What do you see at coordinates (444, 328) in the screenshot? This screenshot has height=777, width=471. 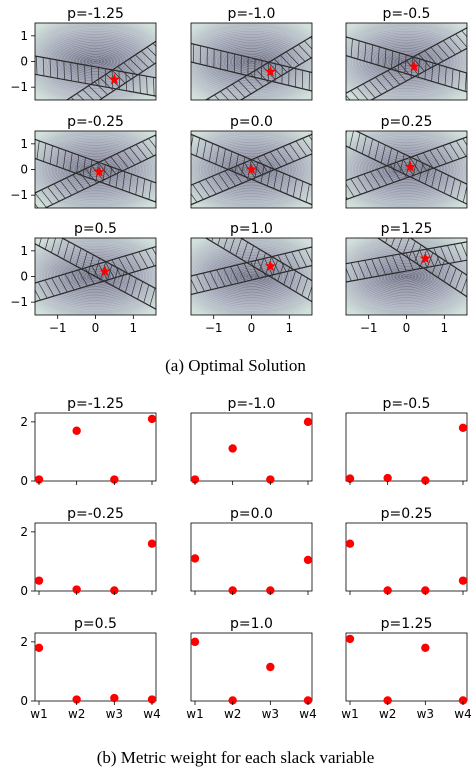 I see `x-tick-label: 1` at bounding box center [444, 328].